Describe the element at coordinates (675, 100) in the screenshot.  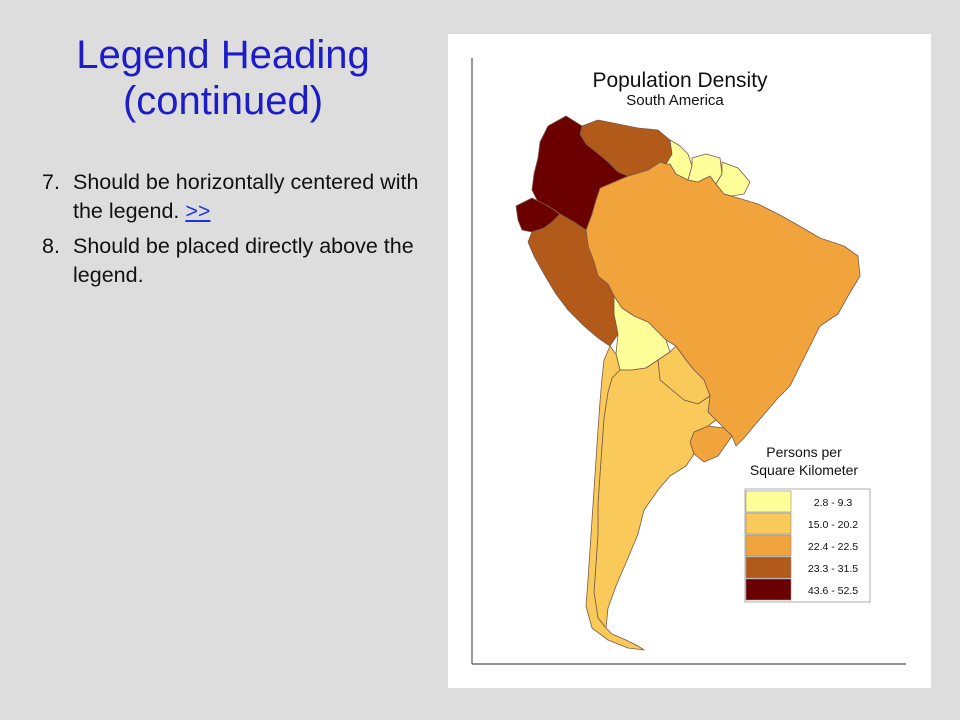
I see `map-subtitle: South America` at that location.